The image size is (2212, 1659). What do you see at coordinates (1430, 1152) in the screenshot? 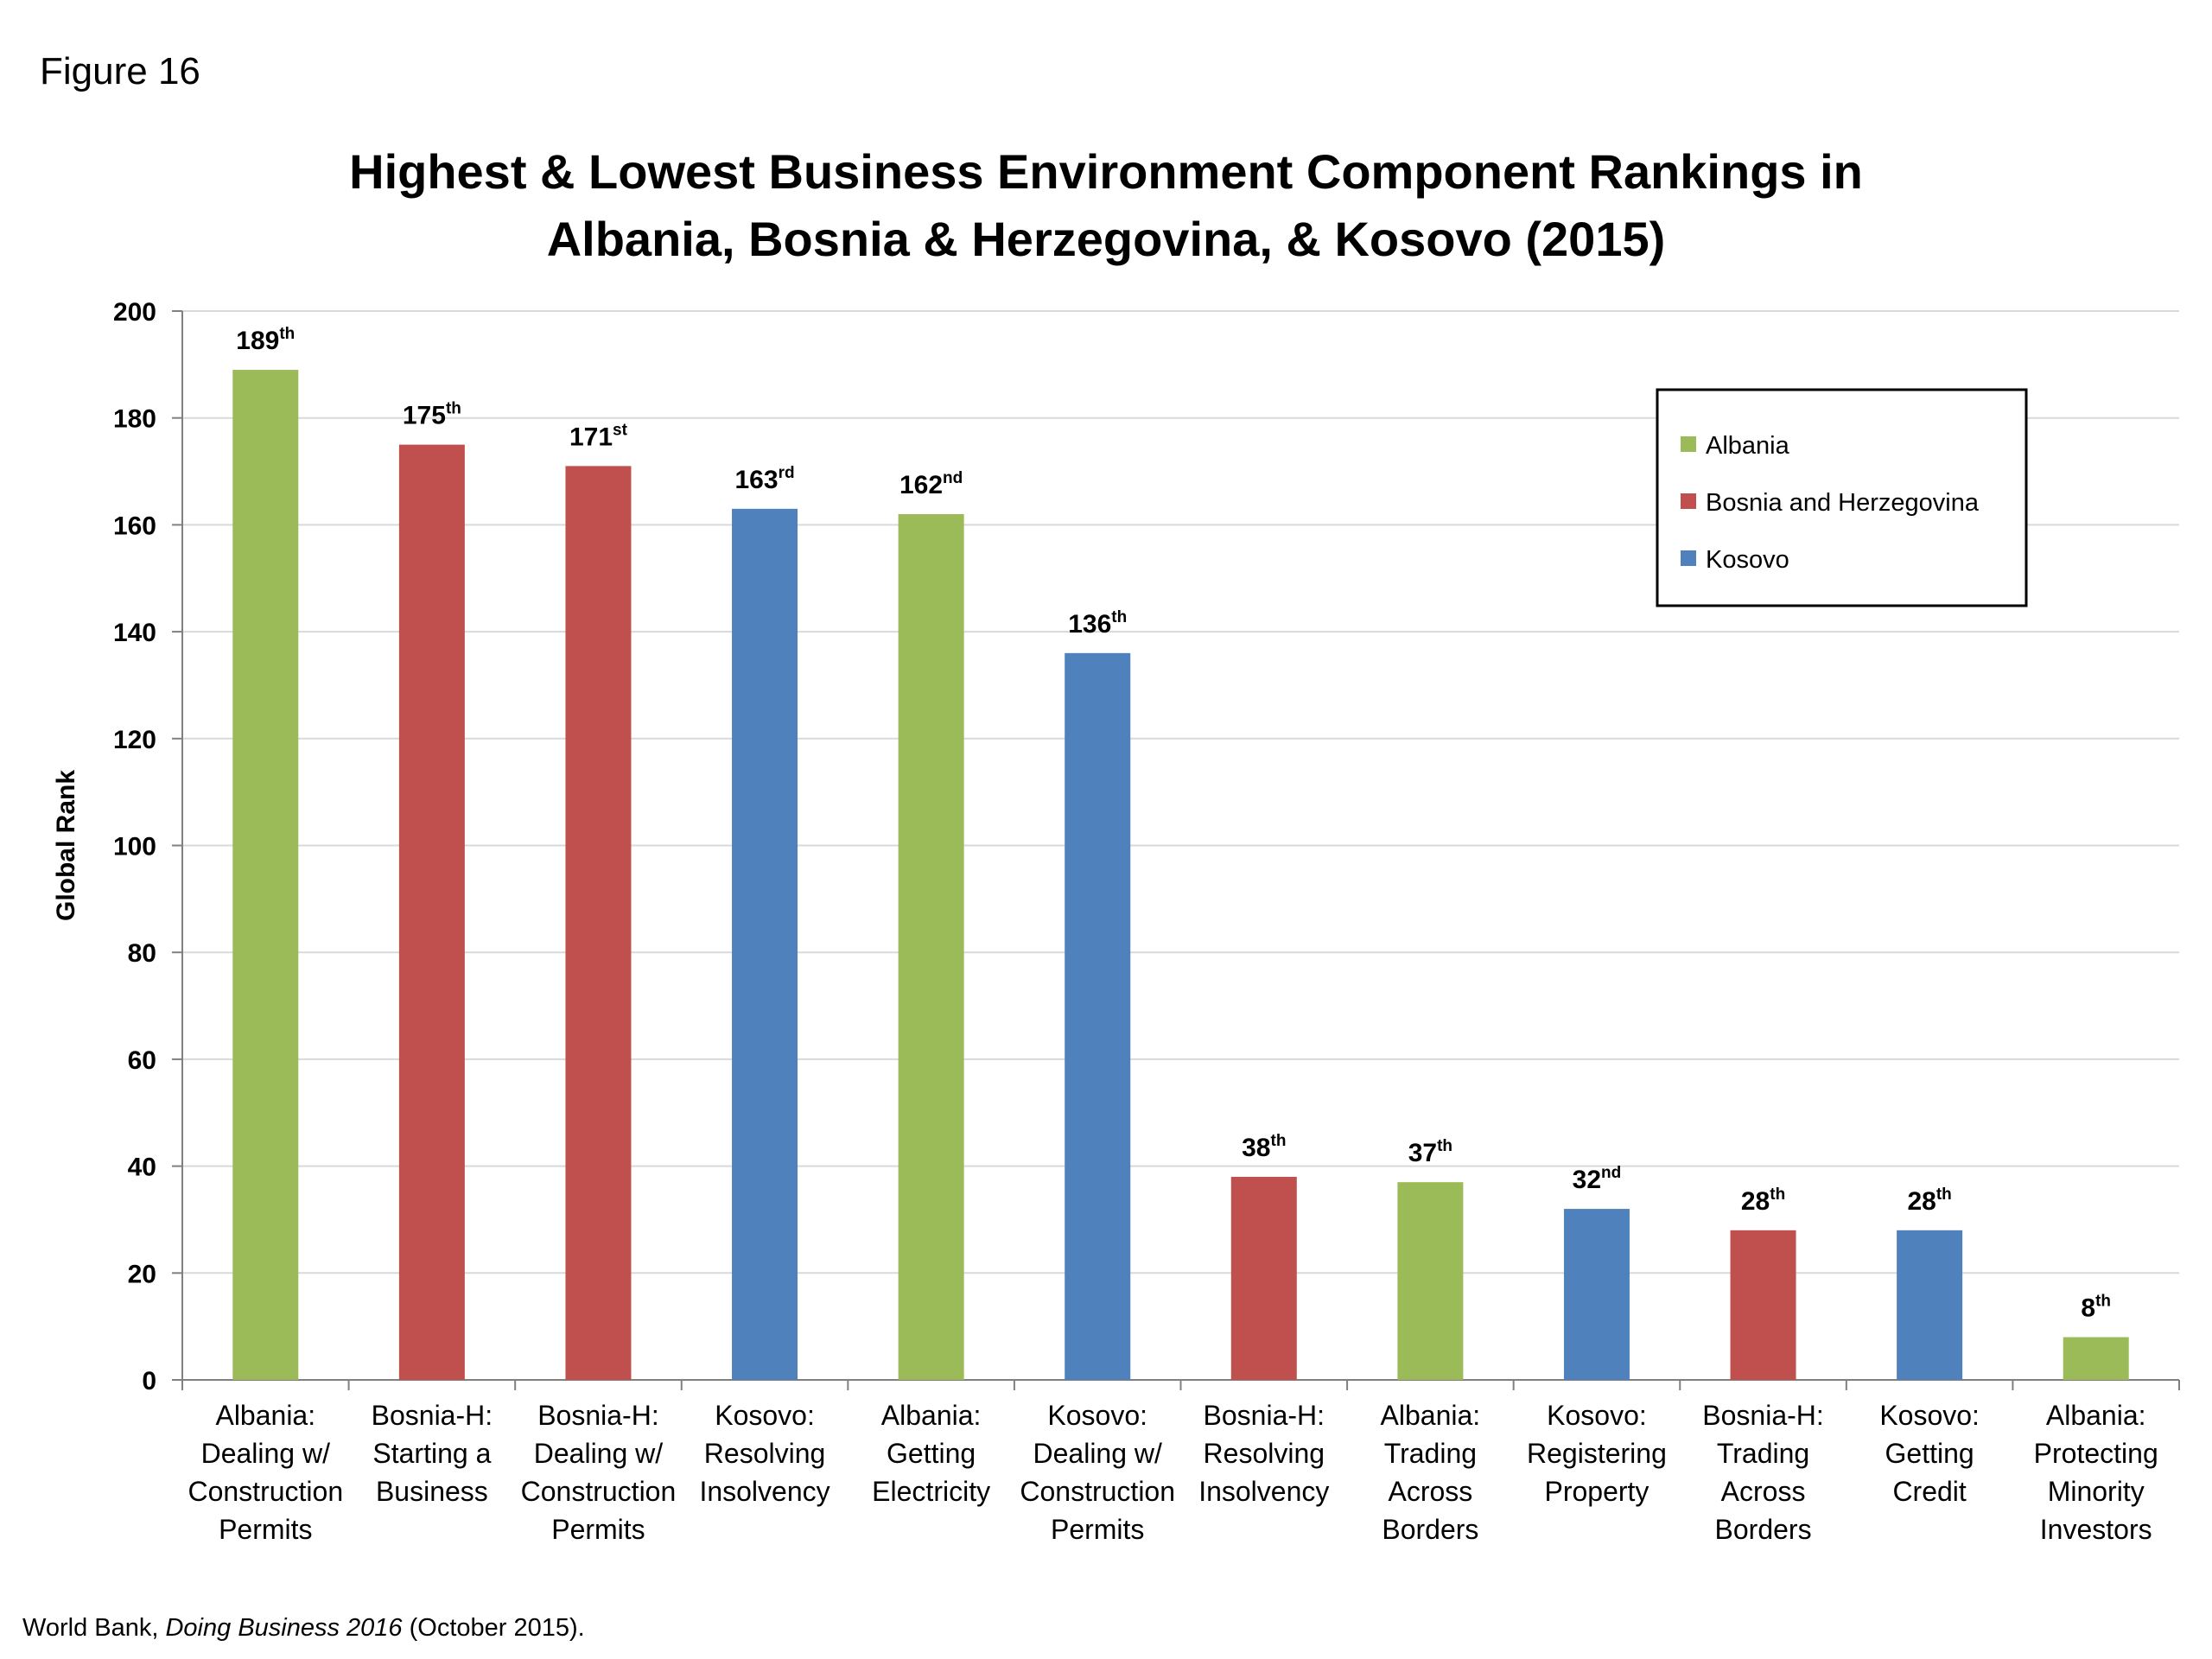
I see `data-label: 37th` at bounding box center [1430, 1152].